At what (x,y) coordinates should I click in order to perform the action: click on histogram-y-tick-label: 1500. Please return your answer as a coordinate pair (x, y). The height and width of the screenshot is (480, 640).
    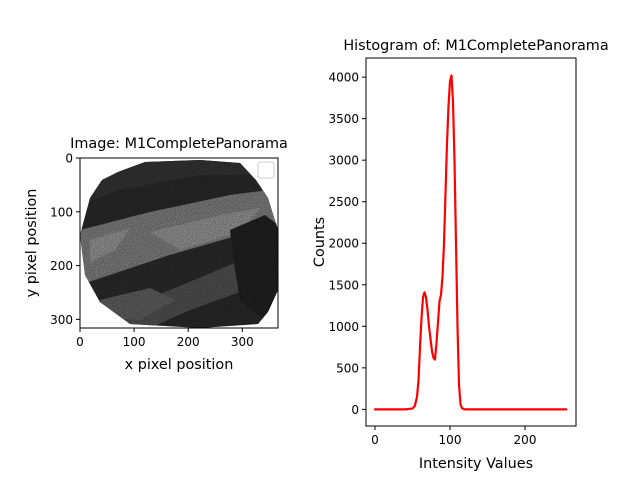
    Looking at the image, I should click on (343, 285).